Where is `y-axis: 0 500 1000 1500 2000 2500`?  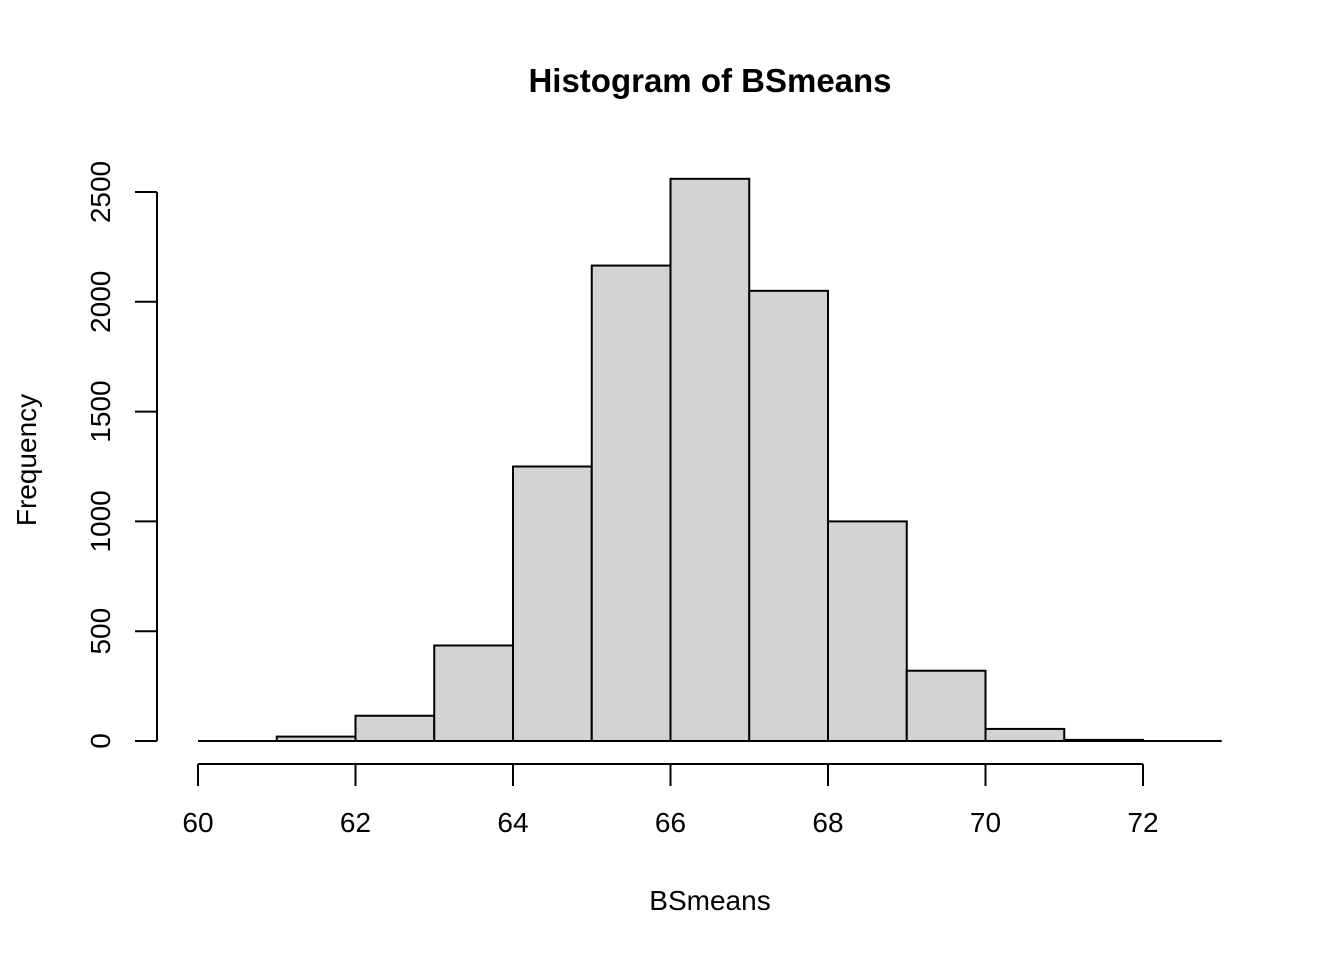
y-axis: 0 500 1000 1500 2000 2500 is located at coordinates (121, 455).